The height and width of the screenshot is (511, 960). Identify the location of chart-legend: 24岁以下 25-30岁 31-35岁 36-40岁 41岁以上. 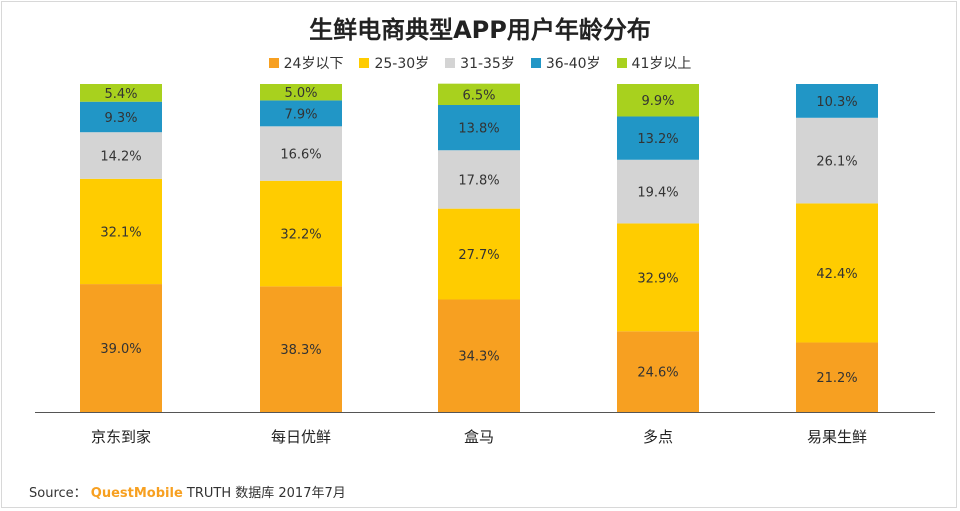
(480, 63).